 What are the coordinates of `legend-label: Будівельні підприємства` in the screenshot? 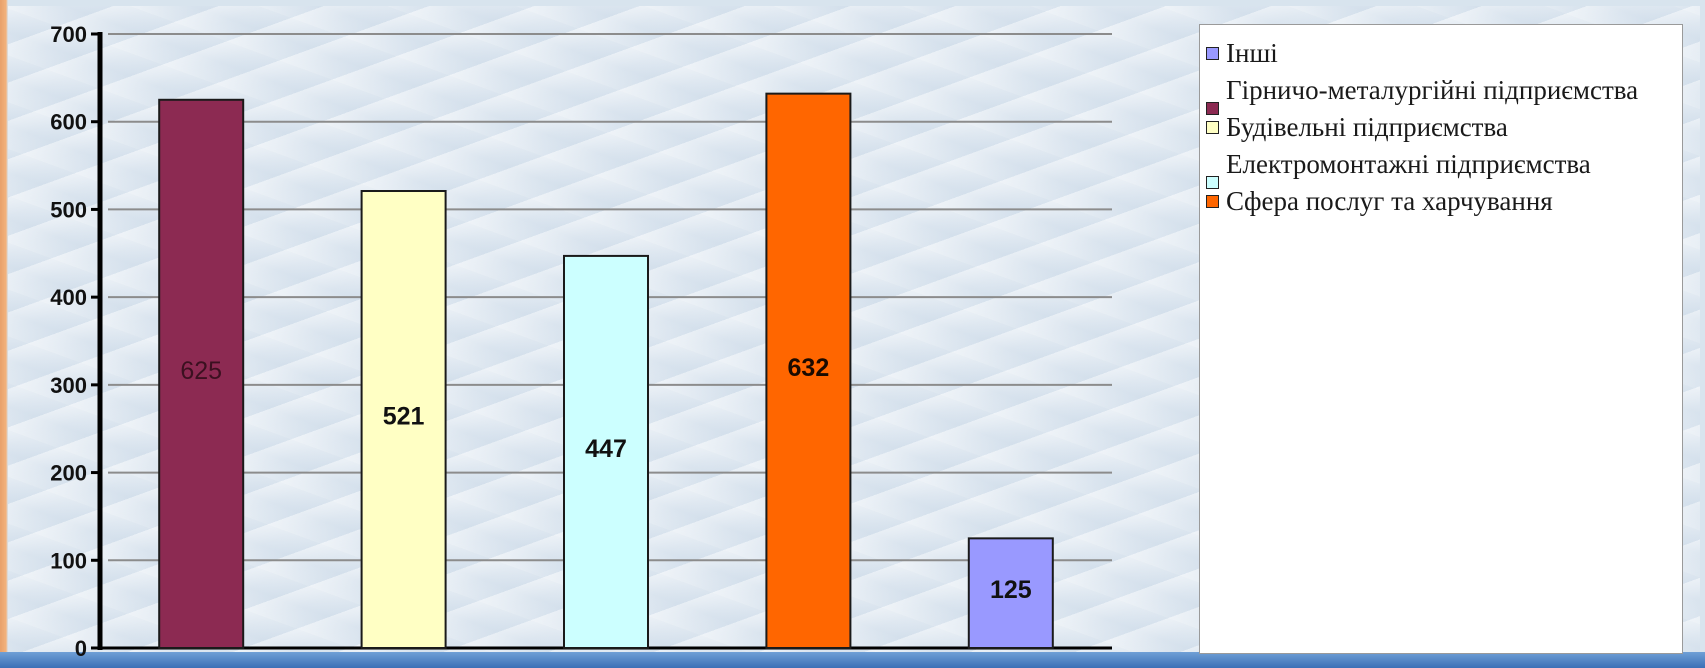 It's located at (1367, 127).